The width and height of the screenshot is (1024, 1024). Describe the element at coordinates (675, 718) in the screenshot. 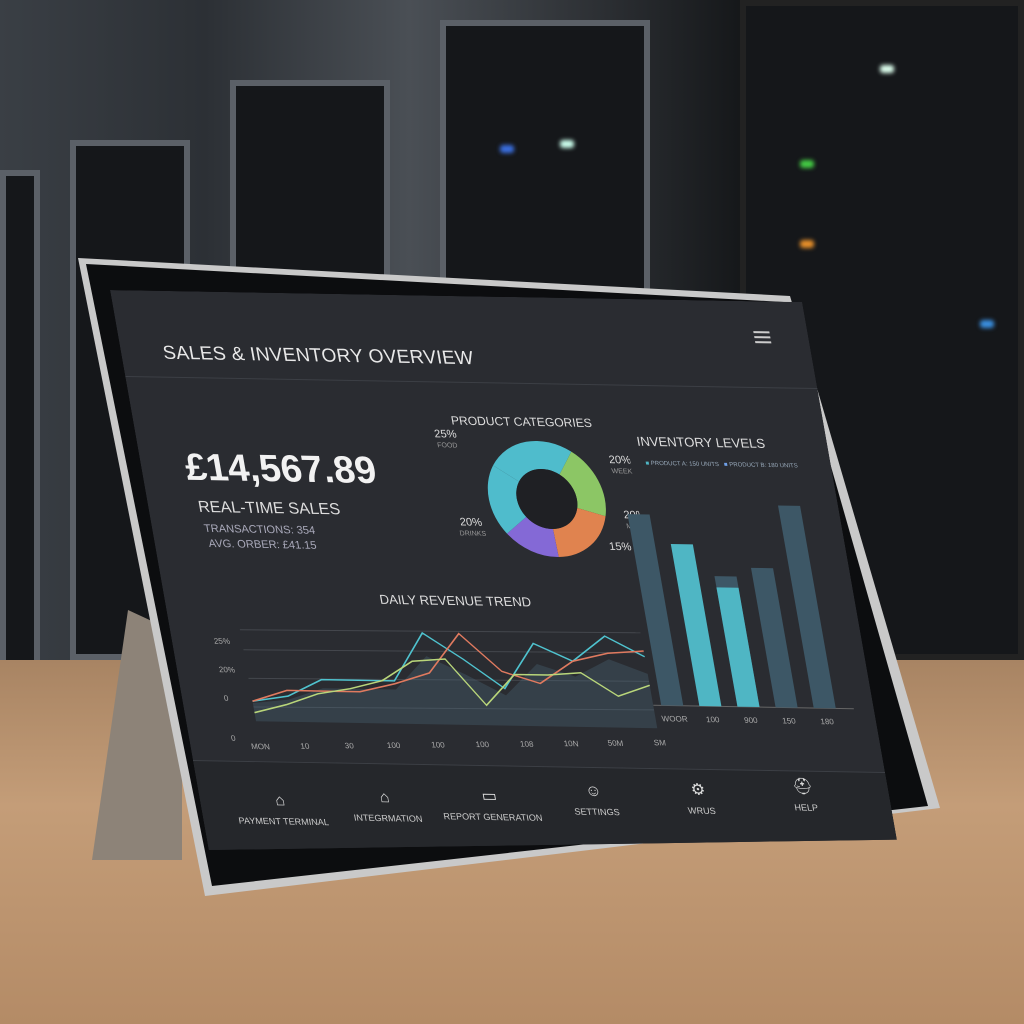

I see `x-tick-label: WOOR` at that location.